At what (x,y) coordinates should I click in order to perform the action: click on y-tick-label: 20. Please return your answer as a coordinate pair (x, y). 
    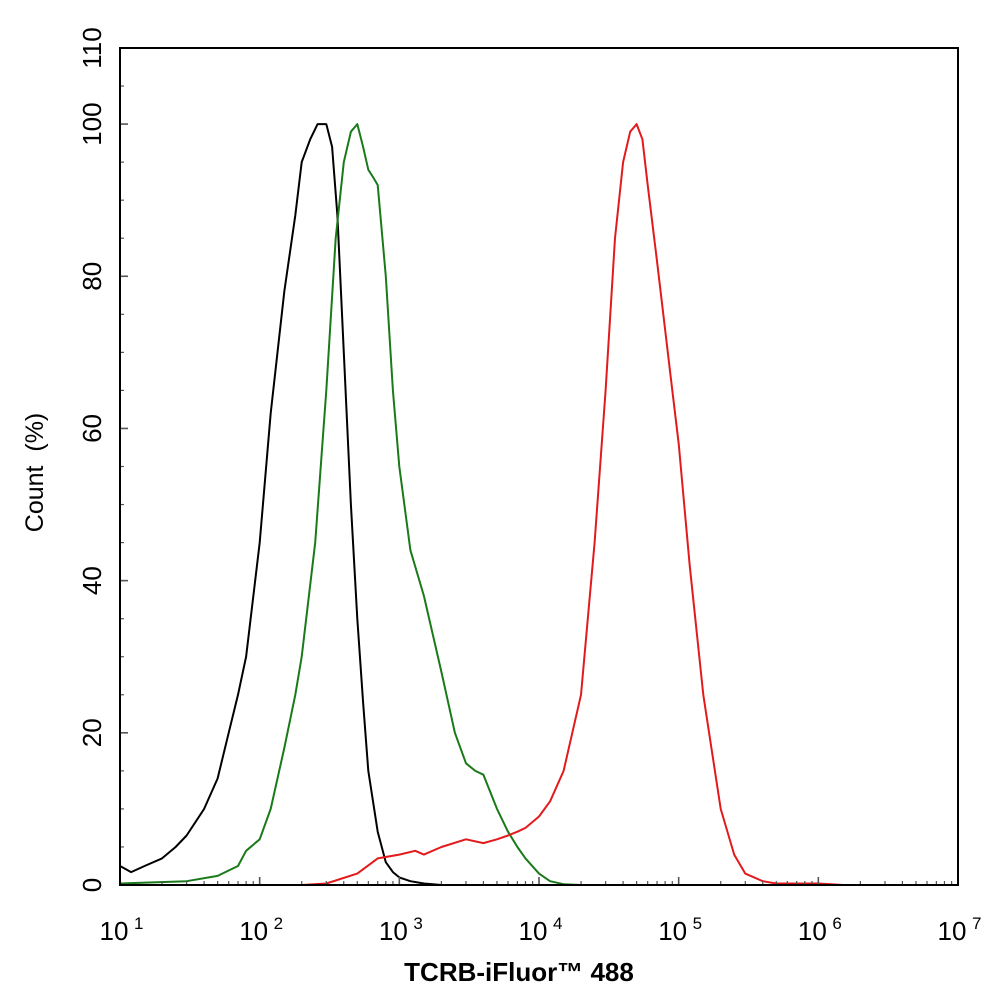
    Looking at the image, I should click on (92, 732).